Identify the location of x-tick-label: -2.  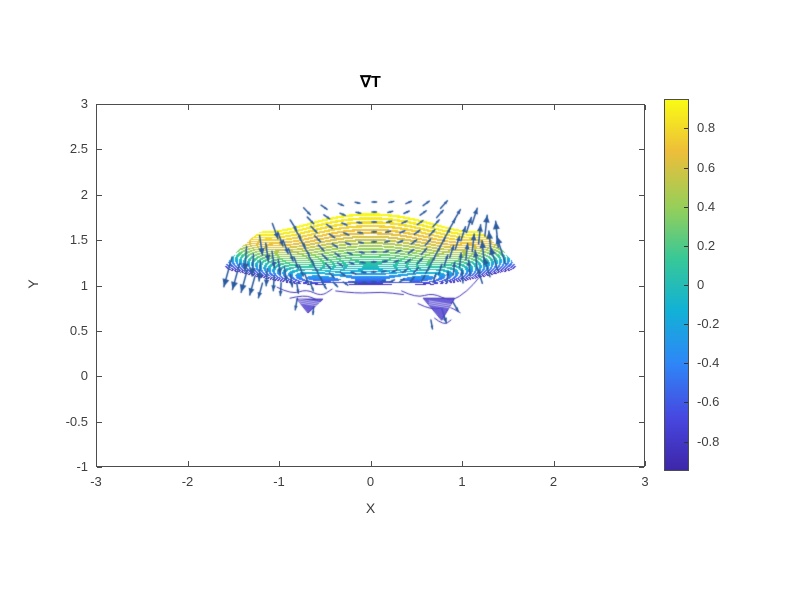
(187, 481).